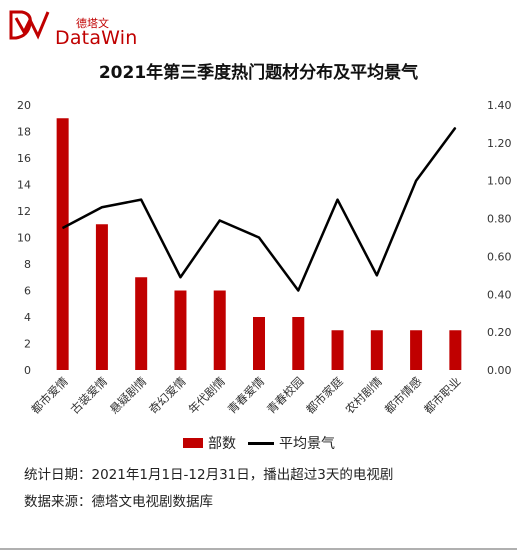  I want to click on y-left-tick-label: 20, so click(24, 105).